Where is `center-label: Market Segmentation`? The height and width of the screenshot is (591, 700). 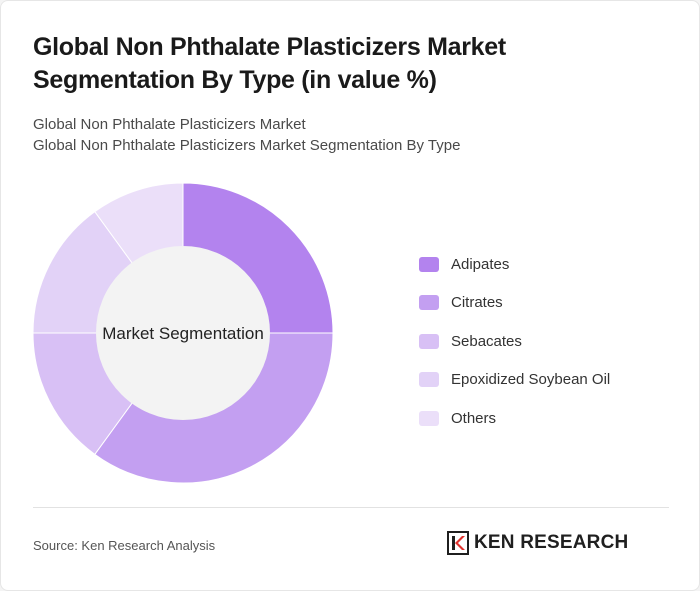 center-label: Market Segmentation is located at coordinates (183, 333).